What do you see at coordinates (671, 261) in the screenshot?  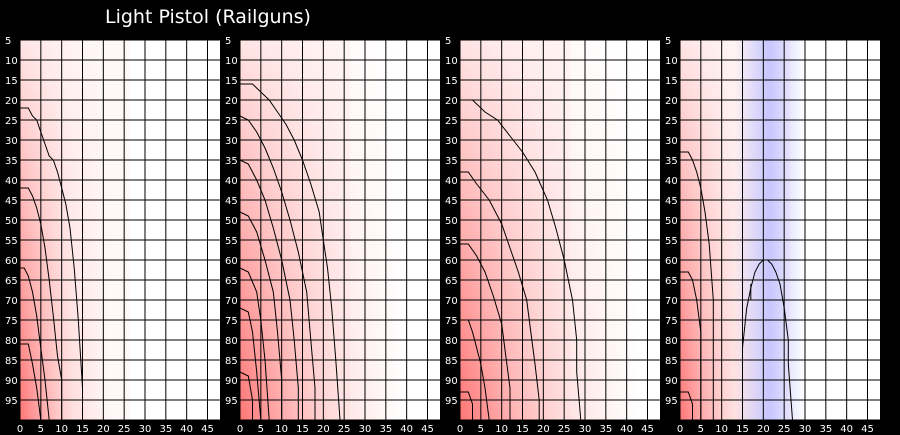 I see `y-tick-label: 60` at bounding box center [671, 261].